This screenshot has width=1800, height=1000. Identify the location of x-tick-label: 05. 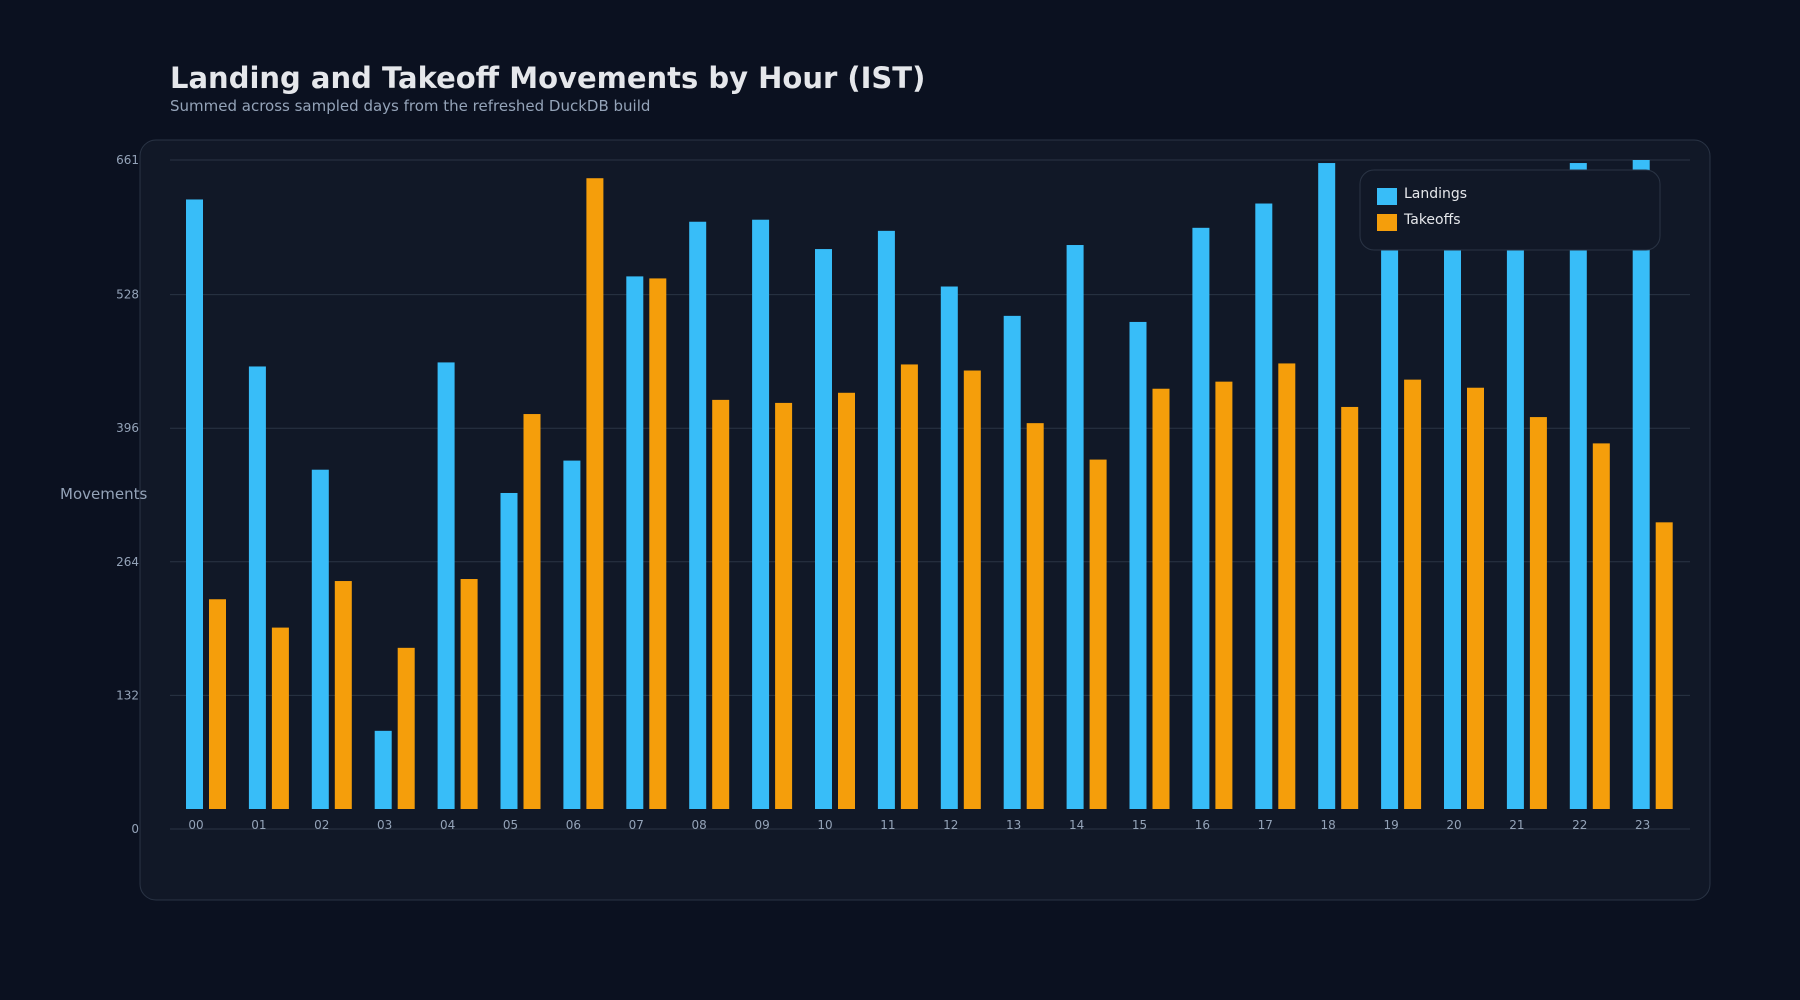
(510, 825).